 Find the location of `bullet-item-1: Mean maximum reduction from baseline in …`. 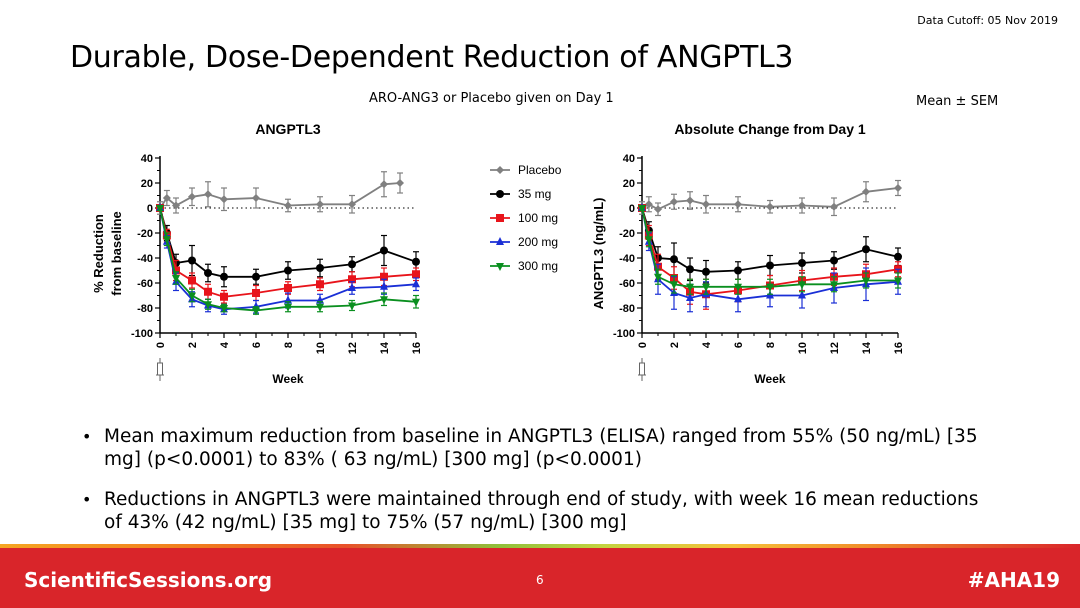

bullet-item-1: Mean maximum reduction from baseline in … is located at coordinates (542, 448).